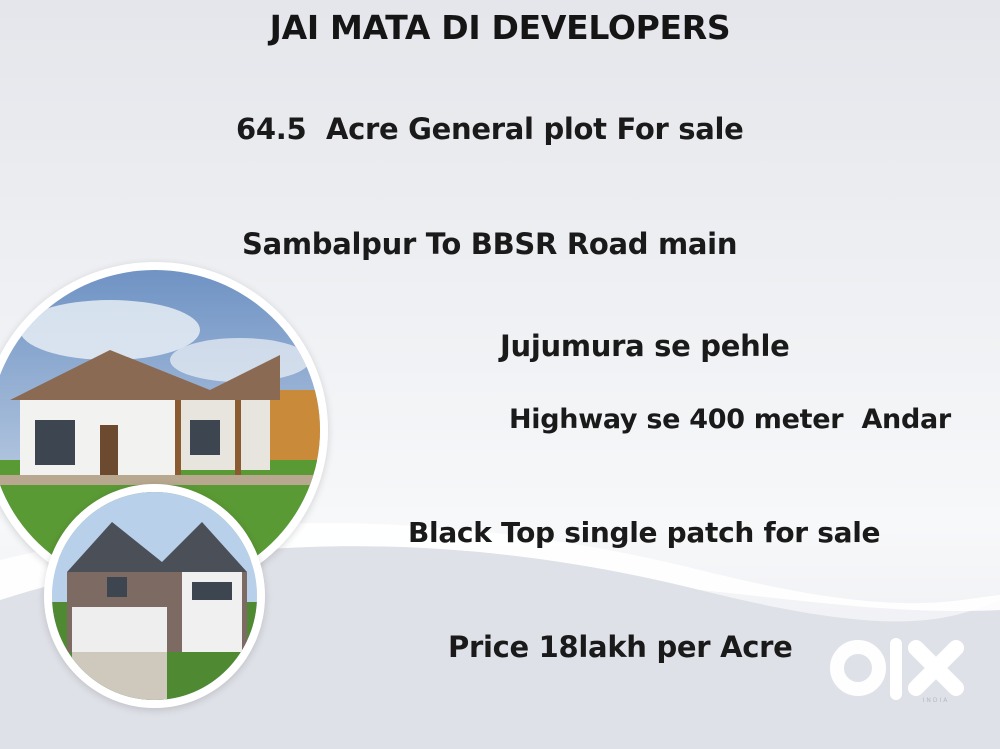 The height and width of the screenshot is (749, 1000). I want to click on distance-line: Highway se 400 meter Andar, so click(730, 419).